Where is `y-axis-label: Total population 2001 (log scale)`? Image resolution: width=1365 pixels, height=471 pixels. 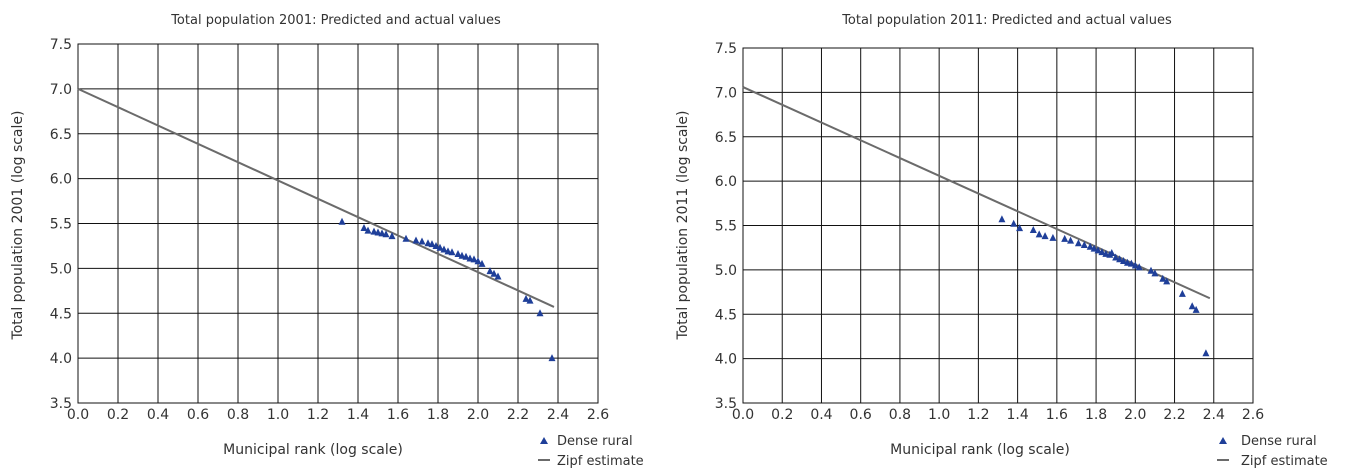 y-axis-label: Total population 2001 (log scale) is located at coordinates (18, 226).